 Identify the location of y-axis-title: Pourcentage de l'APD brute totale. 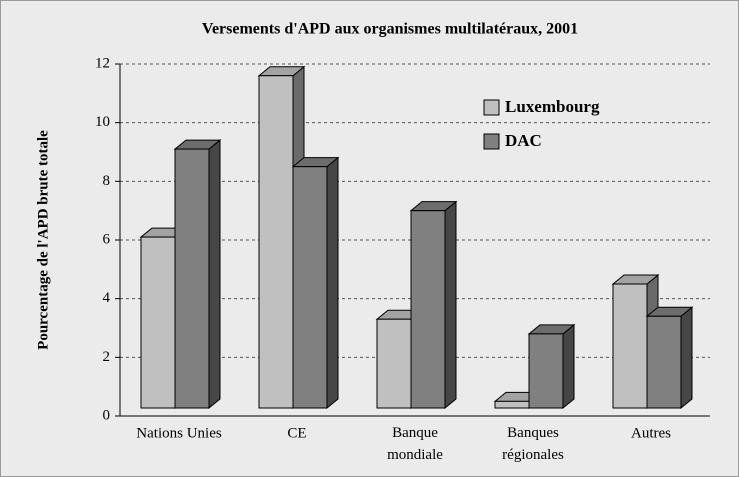
(43, 240).